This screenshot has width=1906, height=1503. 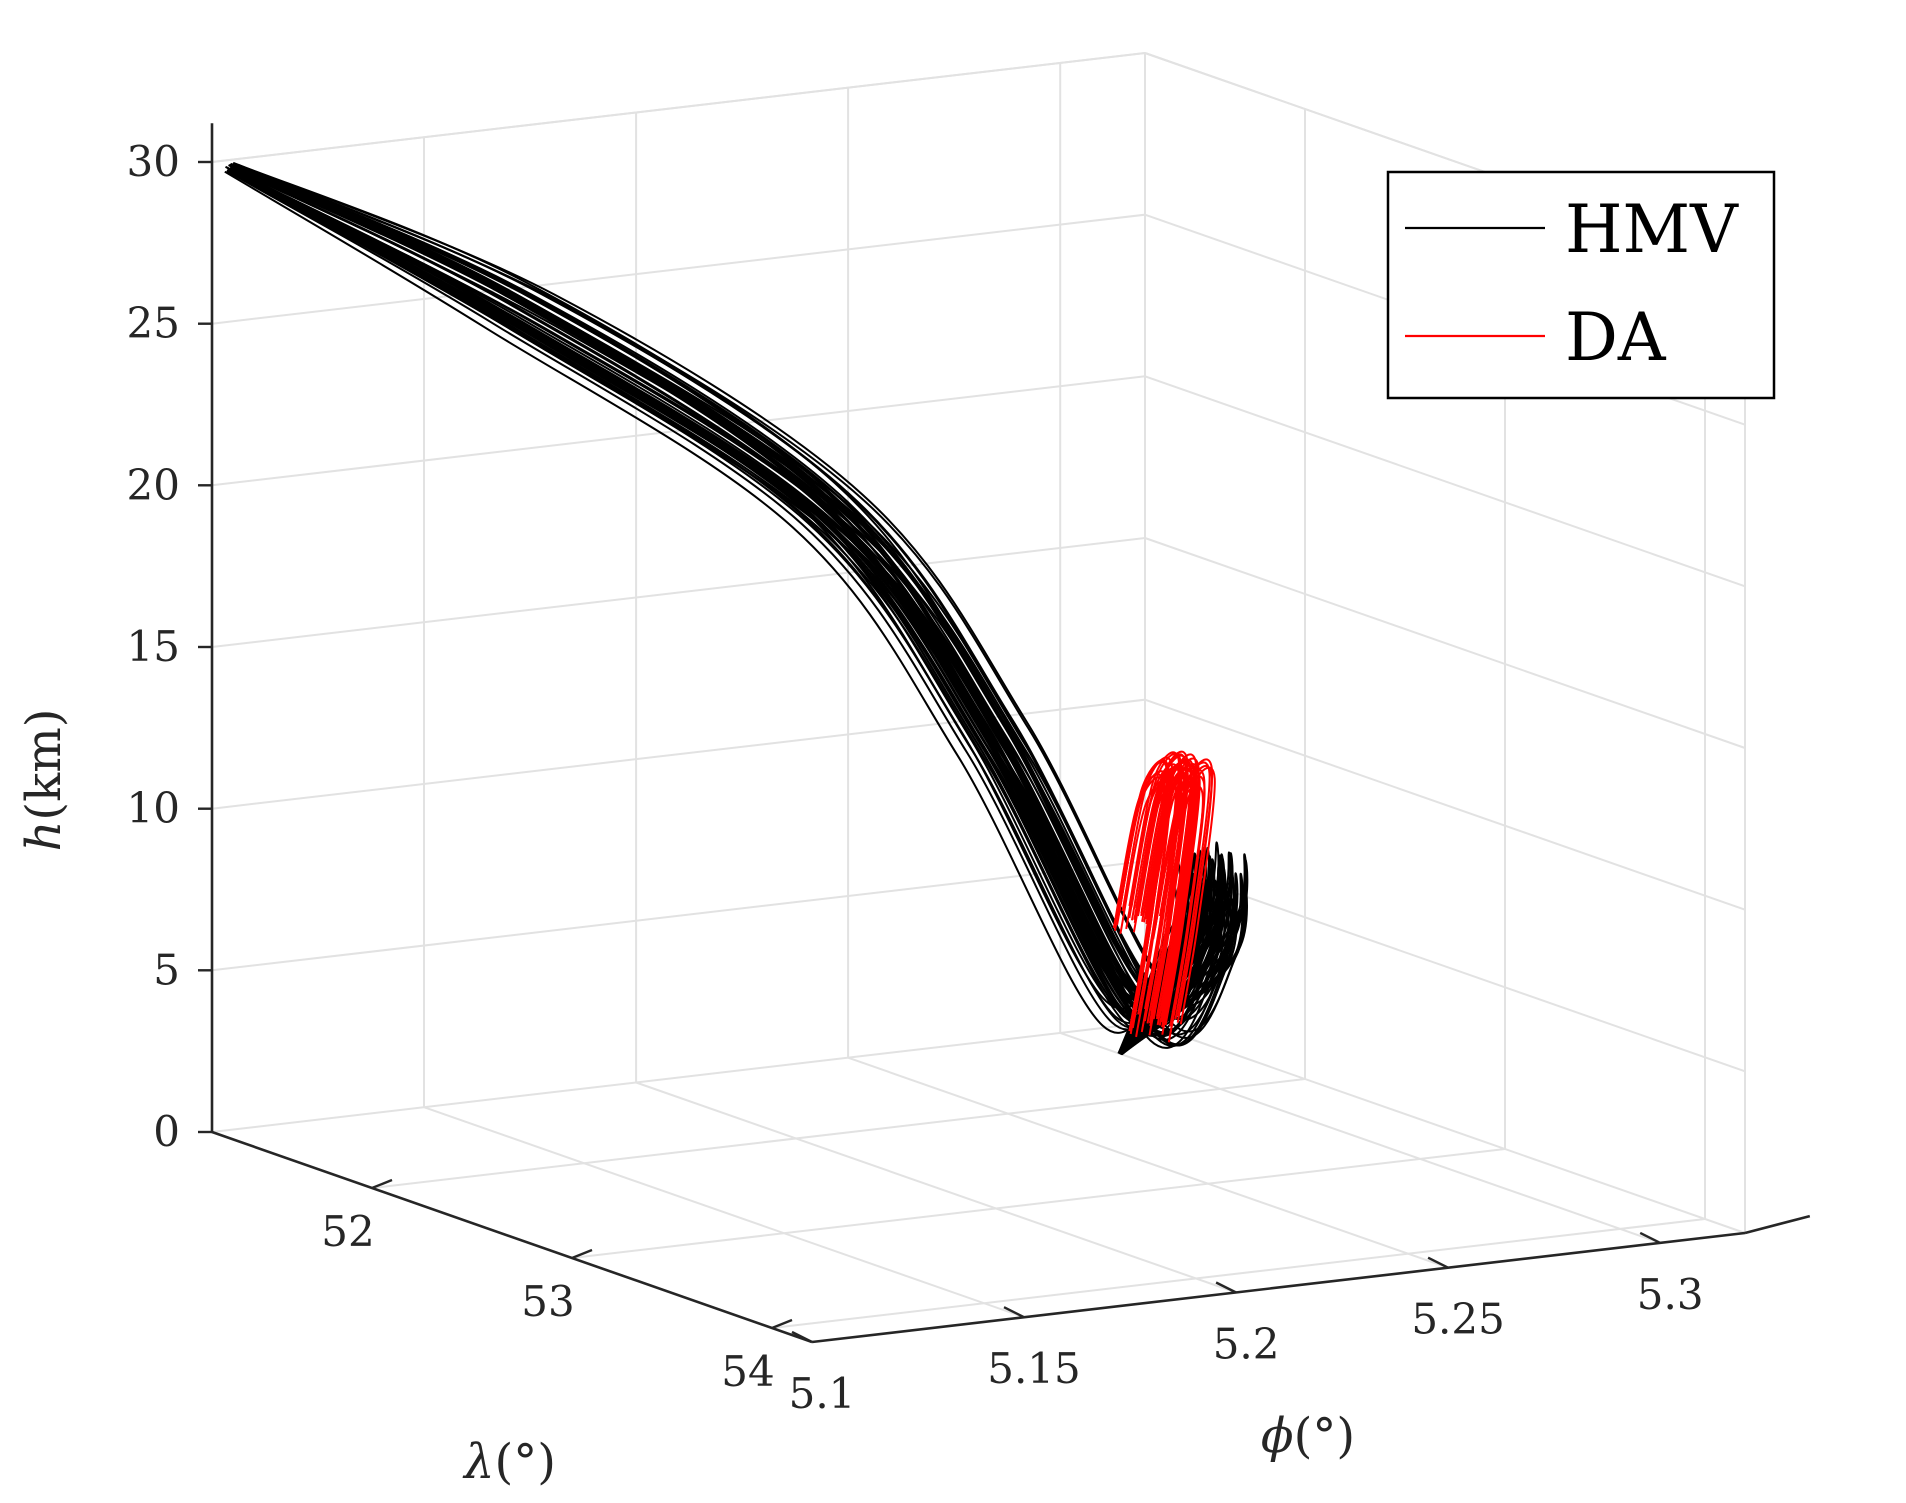 I want to click on legend: HMV DA, so click(x=1581, y=285).